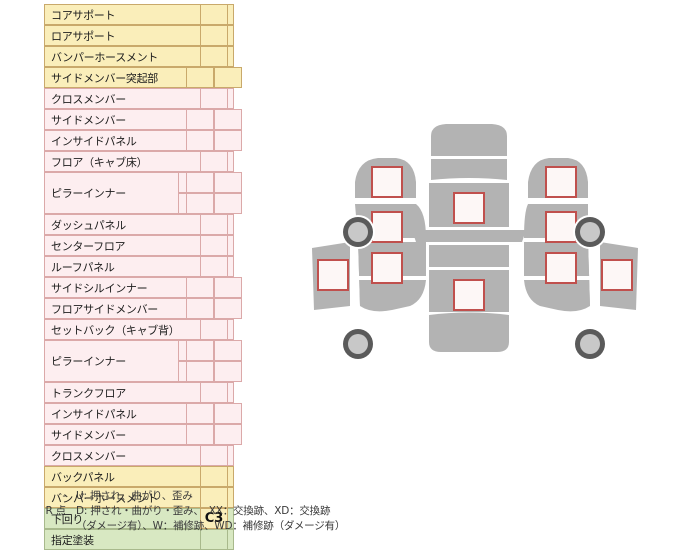 The image size is (692, 550). Describe the element at coordinates (111, 193) in the screenshot. I see `part-name-label: ピラーインナー` at that location.